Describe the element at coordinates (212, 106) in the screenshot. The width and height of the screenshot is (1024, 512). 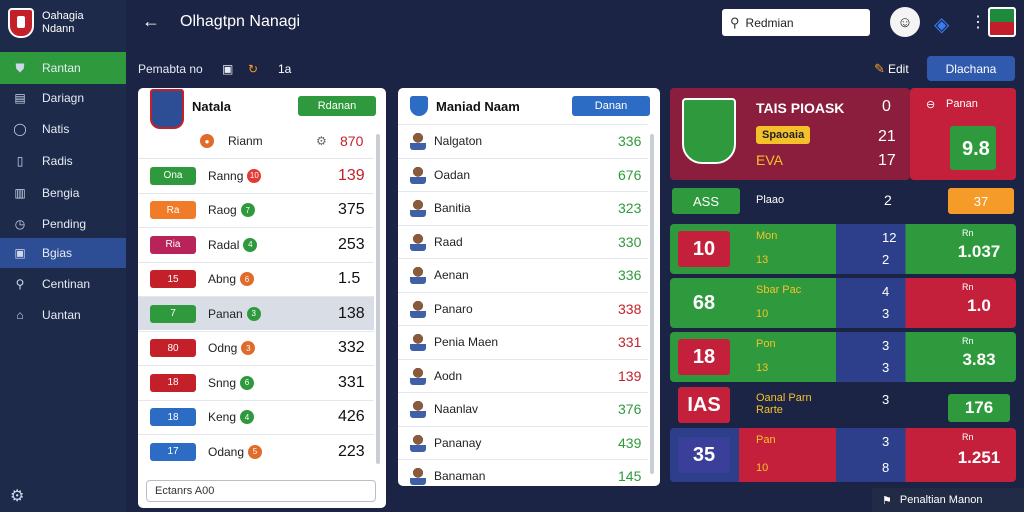
I see `panel-title: Natala` at that location.